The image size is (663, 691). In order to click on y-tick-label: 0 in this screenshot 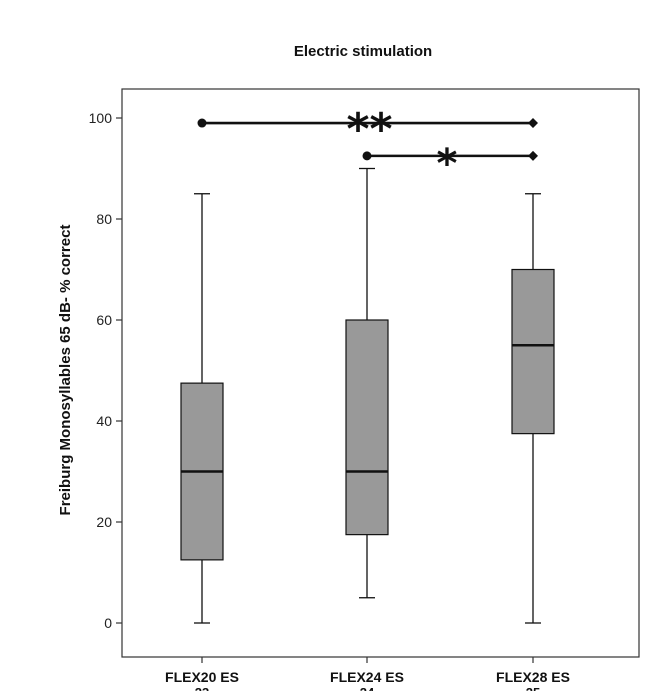, I will do `click(108, 623)`.